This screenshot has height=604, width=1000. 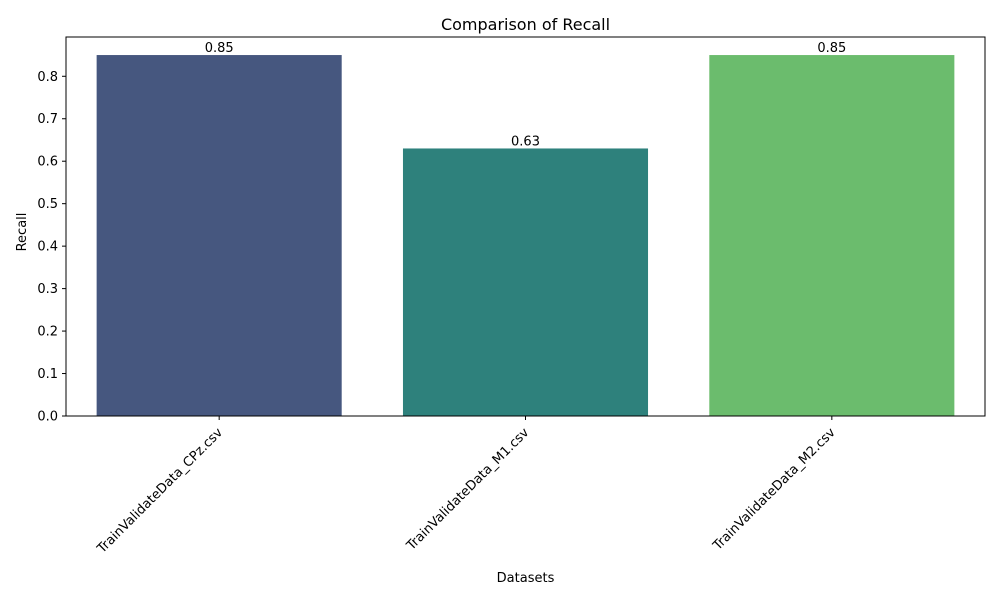 What do you see at coordinates (47, 289) in the screenshot?
I see `y-tick-label-3: 0.3` at bounding box center [47, 289].